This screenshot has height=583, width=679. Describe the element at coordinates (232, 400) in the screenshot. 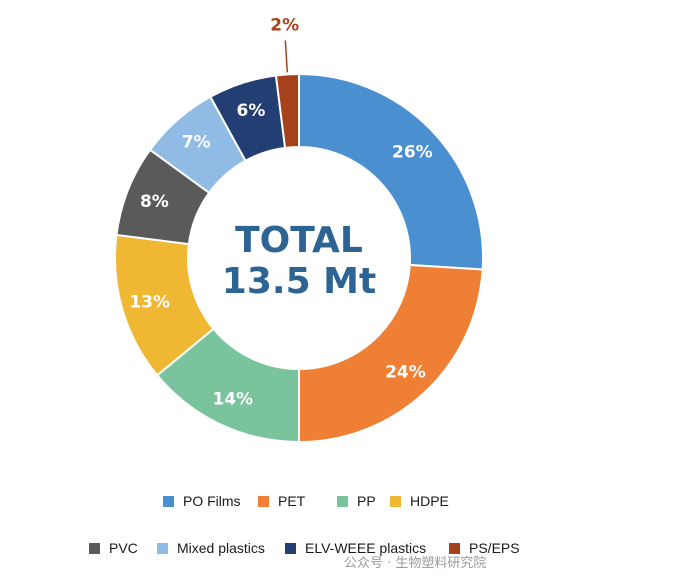

I see `slice-label-pp: 14%` at that location.